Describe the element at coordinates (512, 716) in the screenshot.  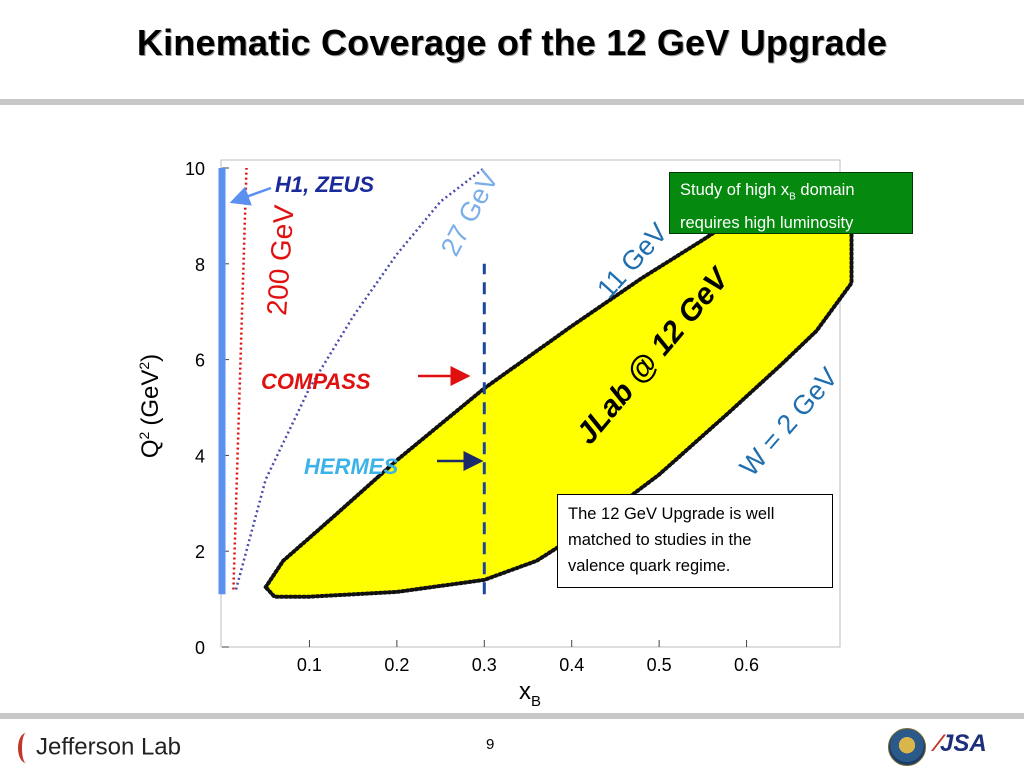
I see `footer-divider` at that location.